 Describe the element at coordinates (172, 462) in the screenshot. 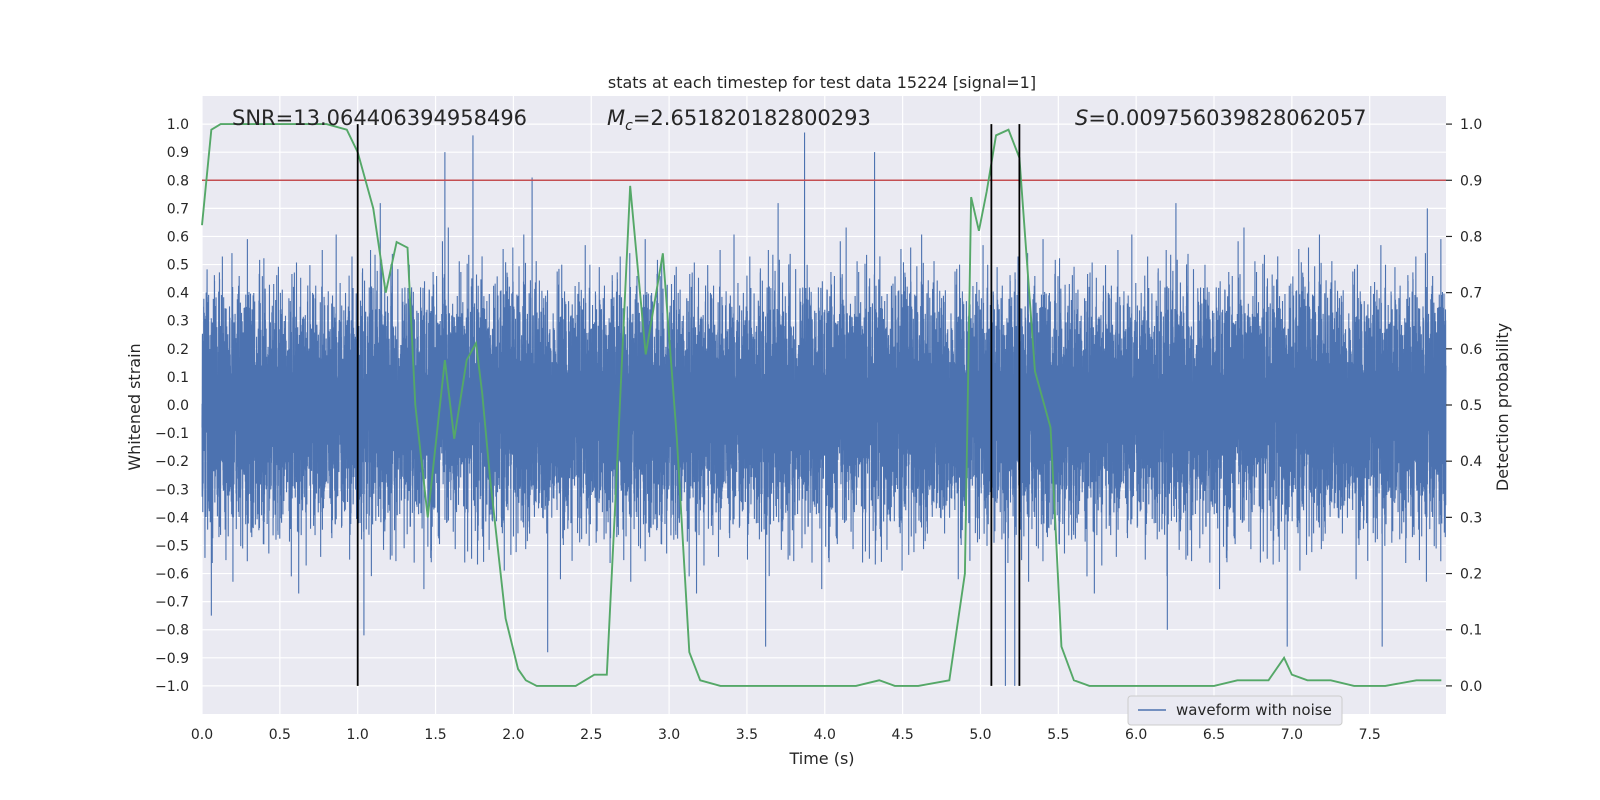

I see `y-left-tick-label: −0.2` at that location.